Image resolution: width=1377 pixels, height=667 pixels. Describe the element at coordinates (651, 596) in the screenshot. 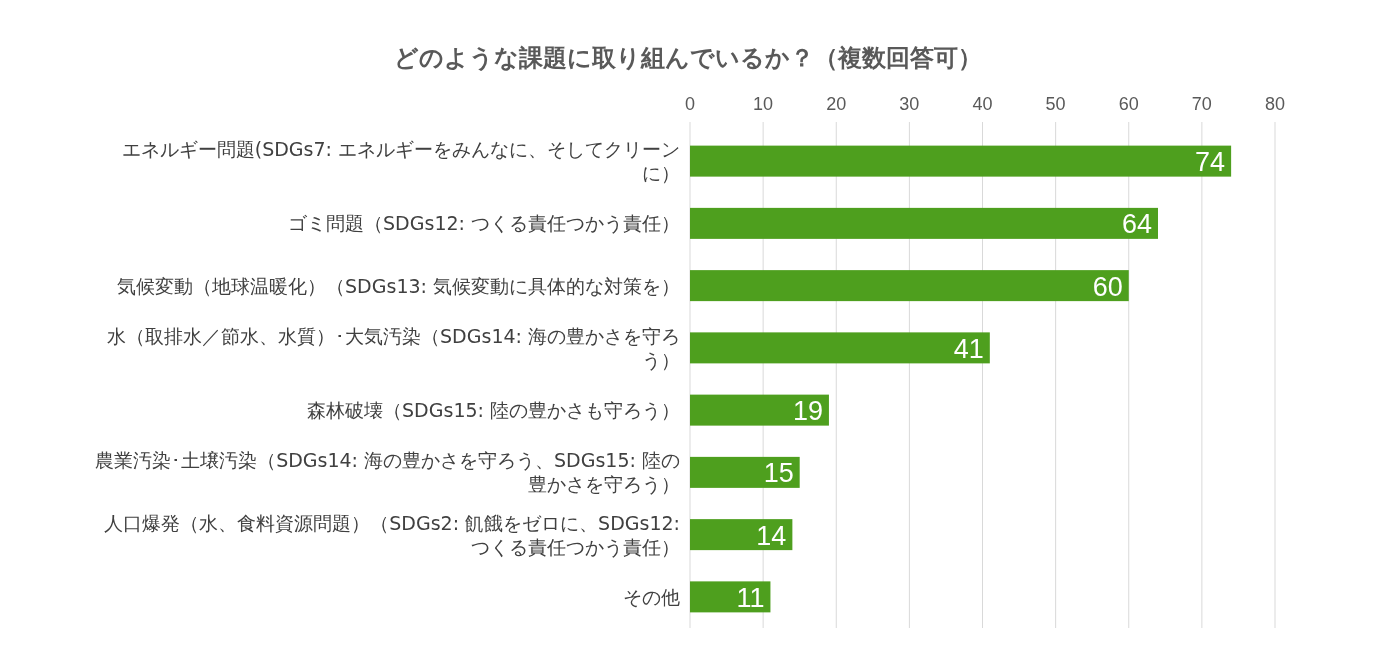

I see `y-tick-label: その他` at that location.